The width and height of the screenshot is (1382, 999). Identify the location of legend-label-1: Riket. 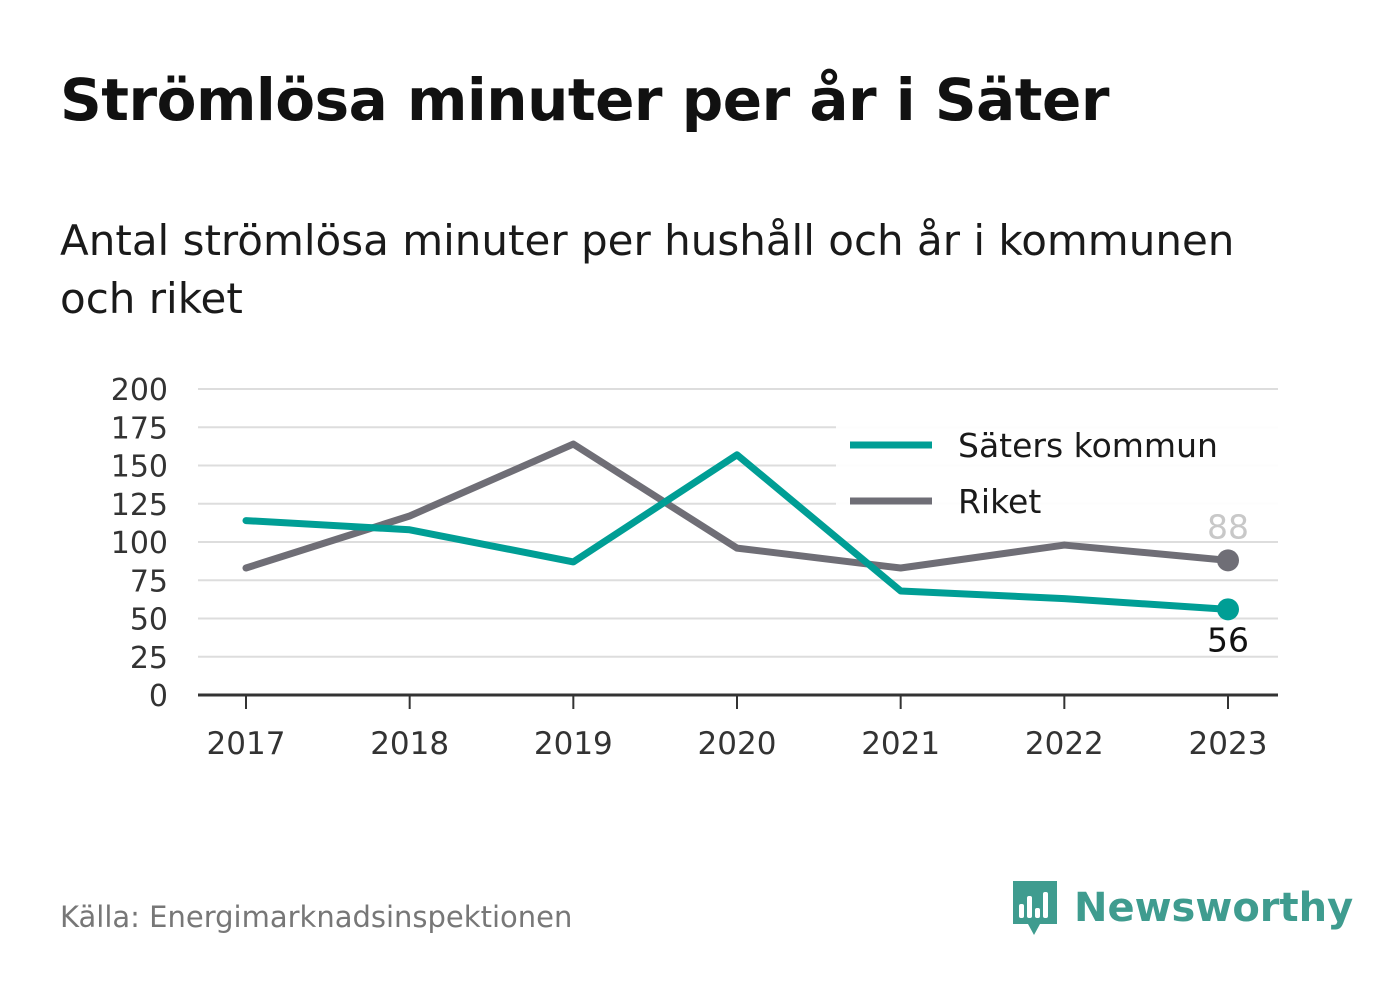
(999, 501).